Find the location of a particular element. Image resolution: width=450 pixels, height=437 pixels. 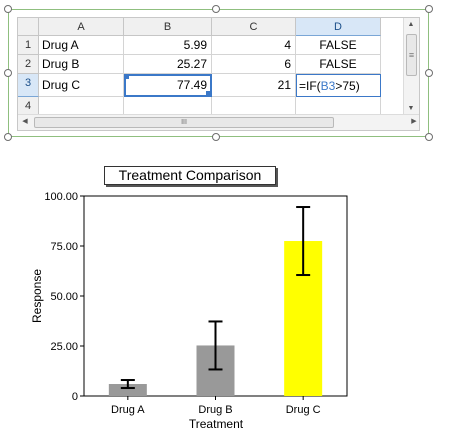

selection-grip-bottom-right is located at coordinates (208, 93).